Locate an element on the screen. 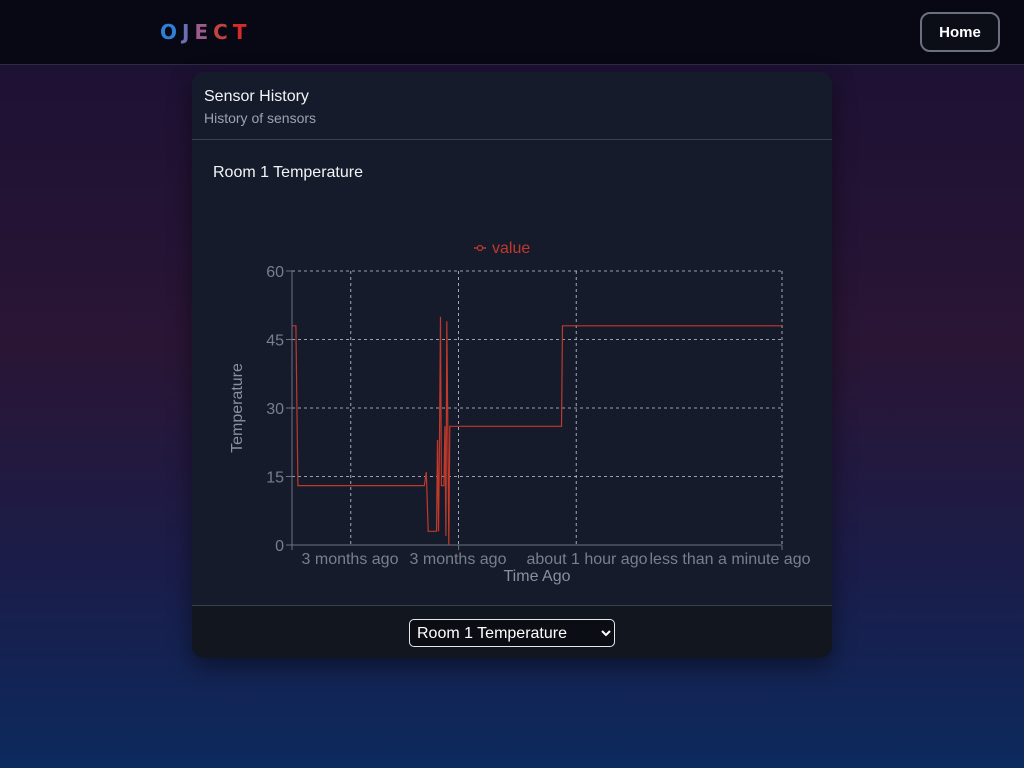 This screenshot has width=1024, height=768. home-button: Home is located at coordinates (960, 32).